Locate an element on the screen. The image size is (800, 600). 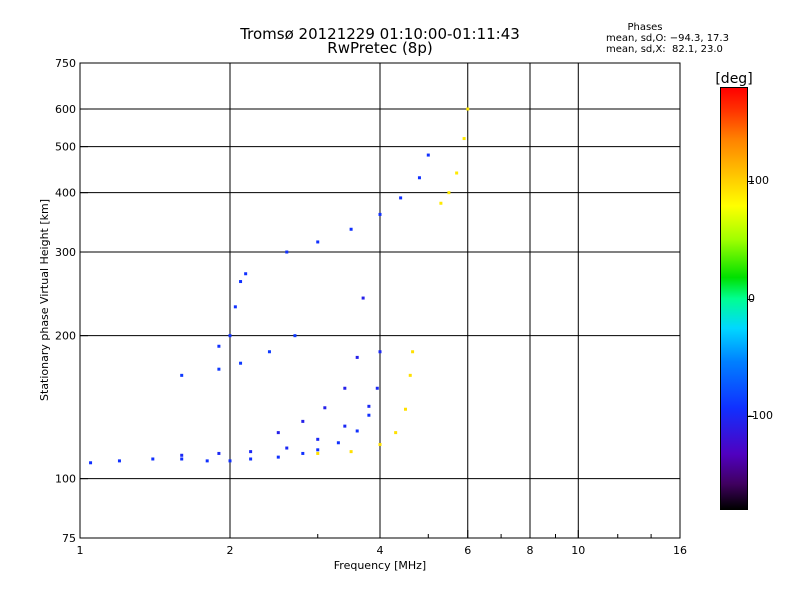
y-tick-label: 200 is located at coordinates (65, 336).